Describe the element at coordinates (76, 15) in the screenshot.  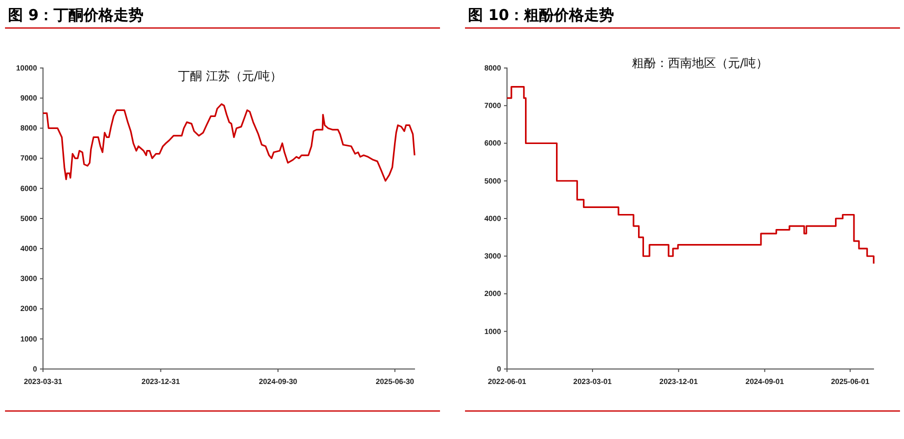
I see `chart-title: 图 9：丁酮价格走势` at that location.